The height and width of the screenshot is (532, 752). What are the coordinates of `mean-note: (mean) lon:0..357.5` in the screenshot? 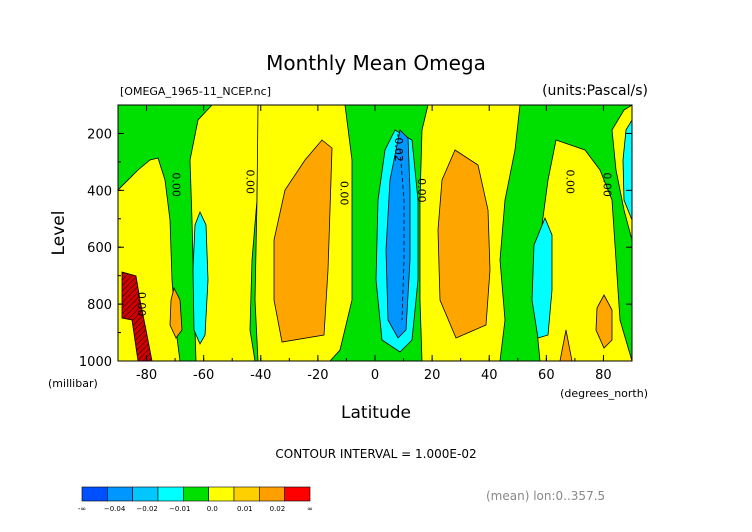 It's located at (545, 496).